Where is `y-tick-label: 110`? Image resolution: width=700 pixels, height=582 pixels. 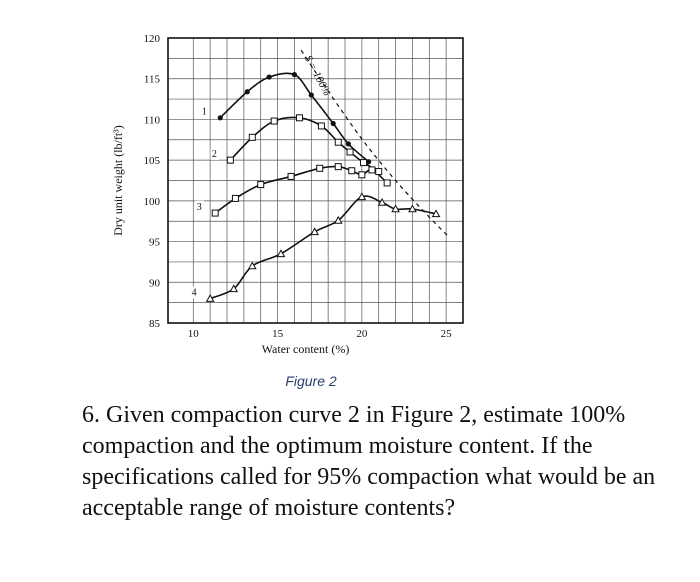
y-tick-label: 110 is located at coordinates (152, 120).